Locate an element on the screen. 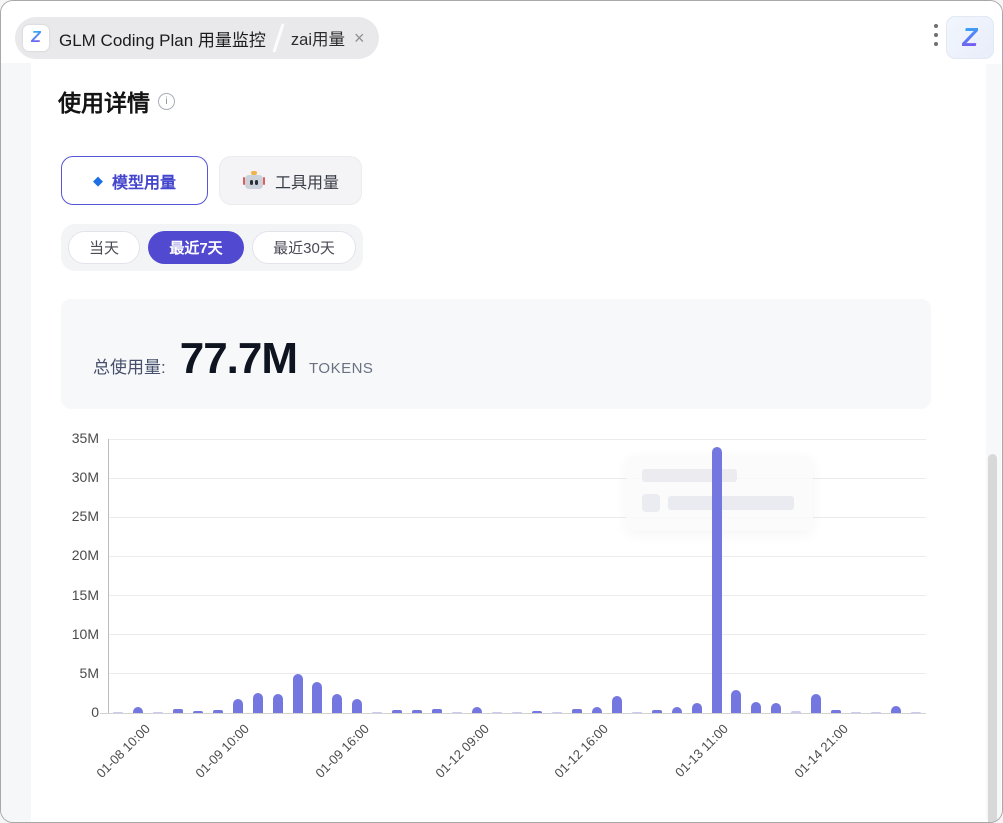 The image size is (1003, 823). diamond-icon: ◆ is located at coordinates (97, 180).